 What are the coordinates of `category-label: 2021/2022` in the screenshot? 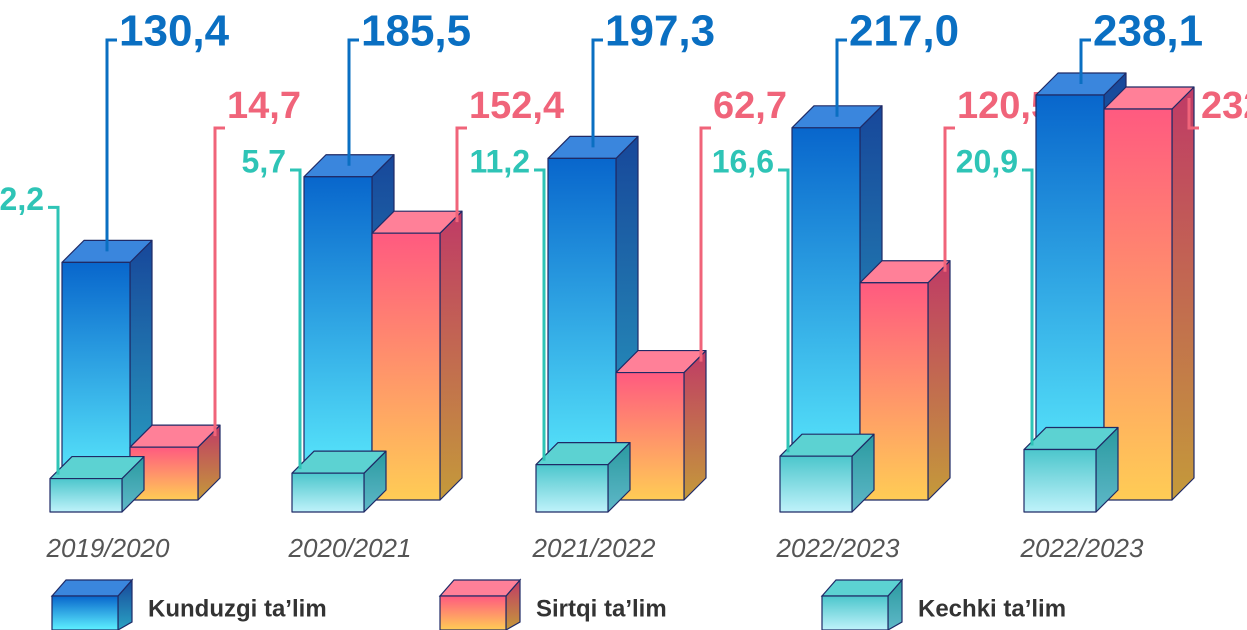 It's located at (594, 548).